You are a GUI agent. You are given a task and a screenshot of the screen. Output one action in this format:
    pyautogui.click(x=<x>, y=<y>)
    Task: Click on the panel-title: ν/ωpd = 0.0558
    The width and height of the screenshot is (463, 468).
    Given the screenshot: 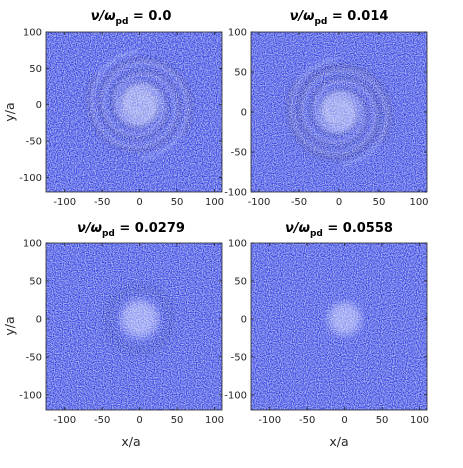 What is the action you would take?
    pyautogui.click(x=339, y=230)
    